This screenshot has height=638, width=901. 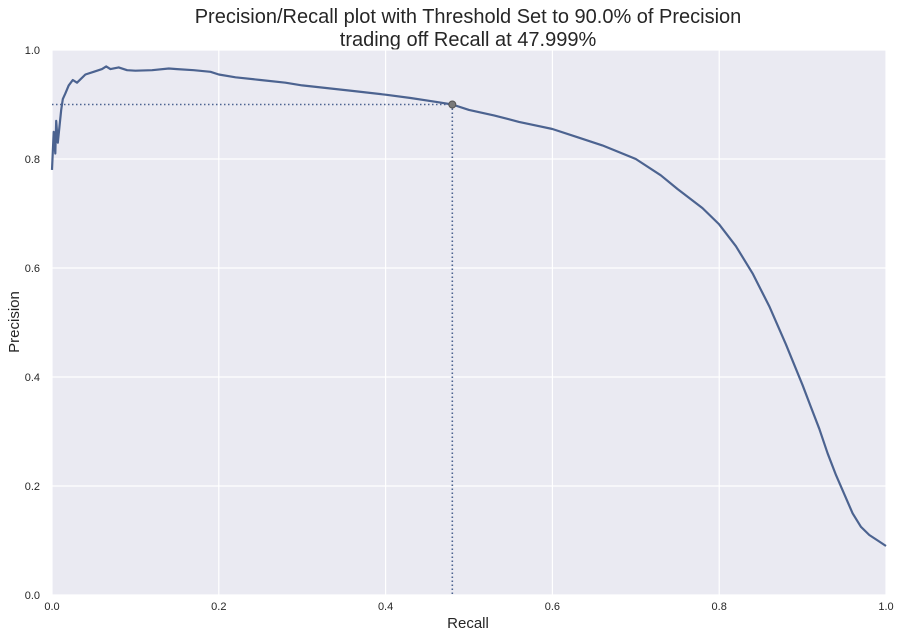 What do you see at coordinates (51, 607) in the screenshot?
I see `x-tick-label: 0.0` at bounding box center [51, 607].